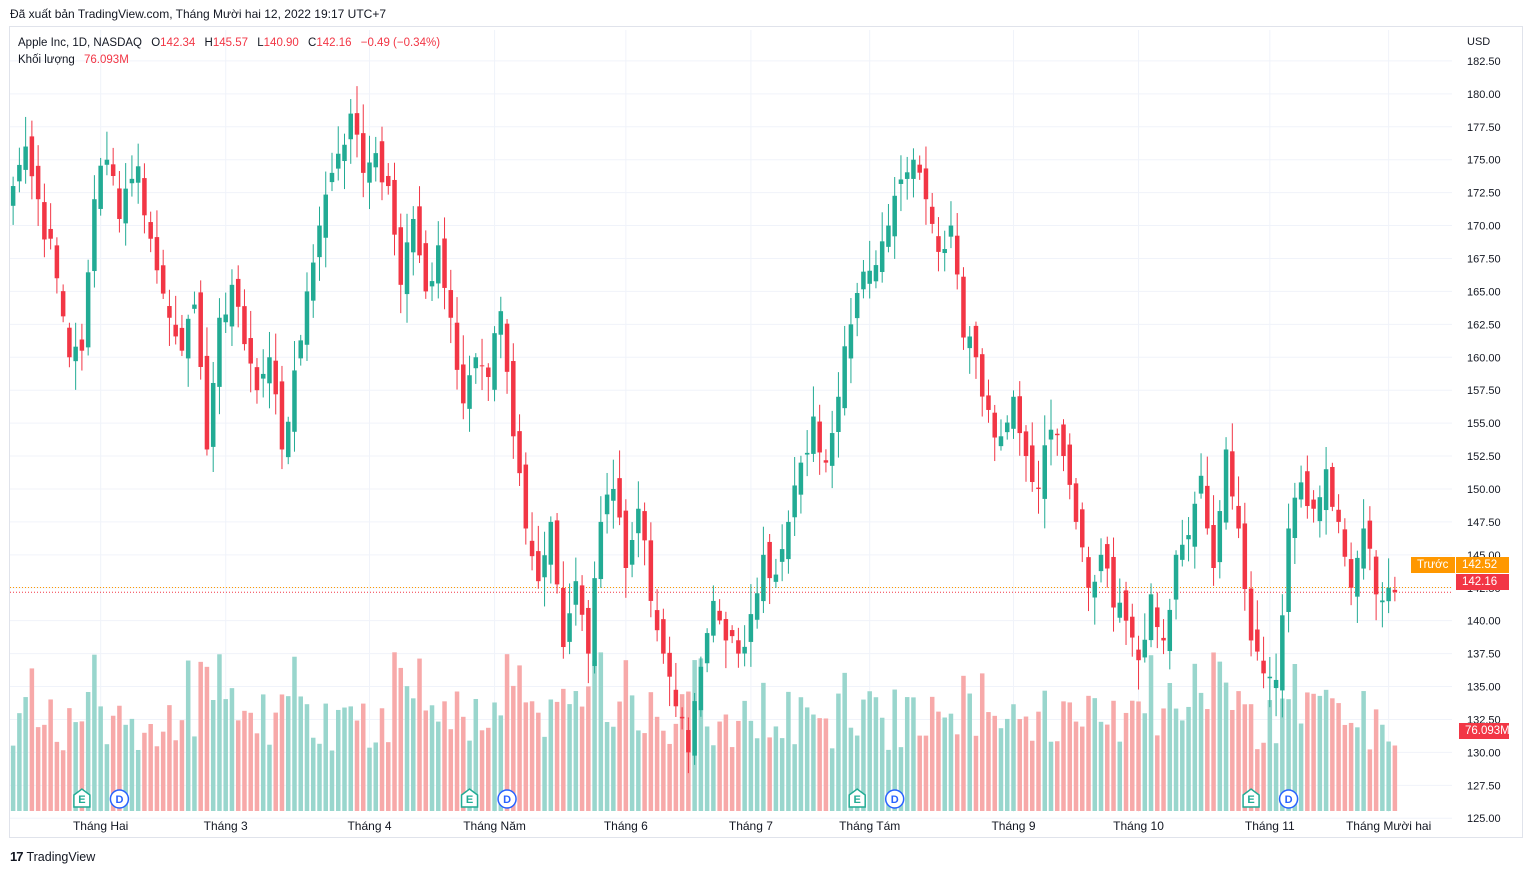 The image size is (1533, 875). Describe the element at coordinates (1251, 798) in the screenshot. I see `earnings-event-icon` at that location.